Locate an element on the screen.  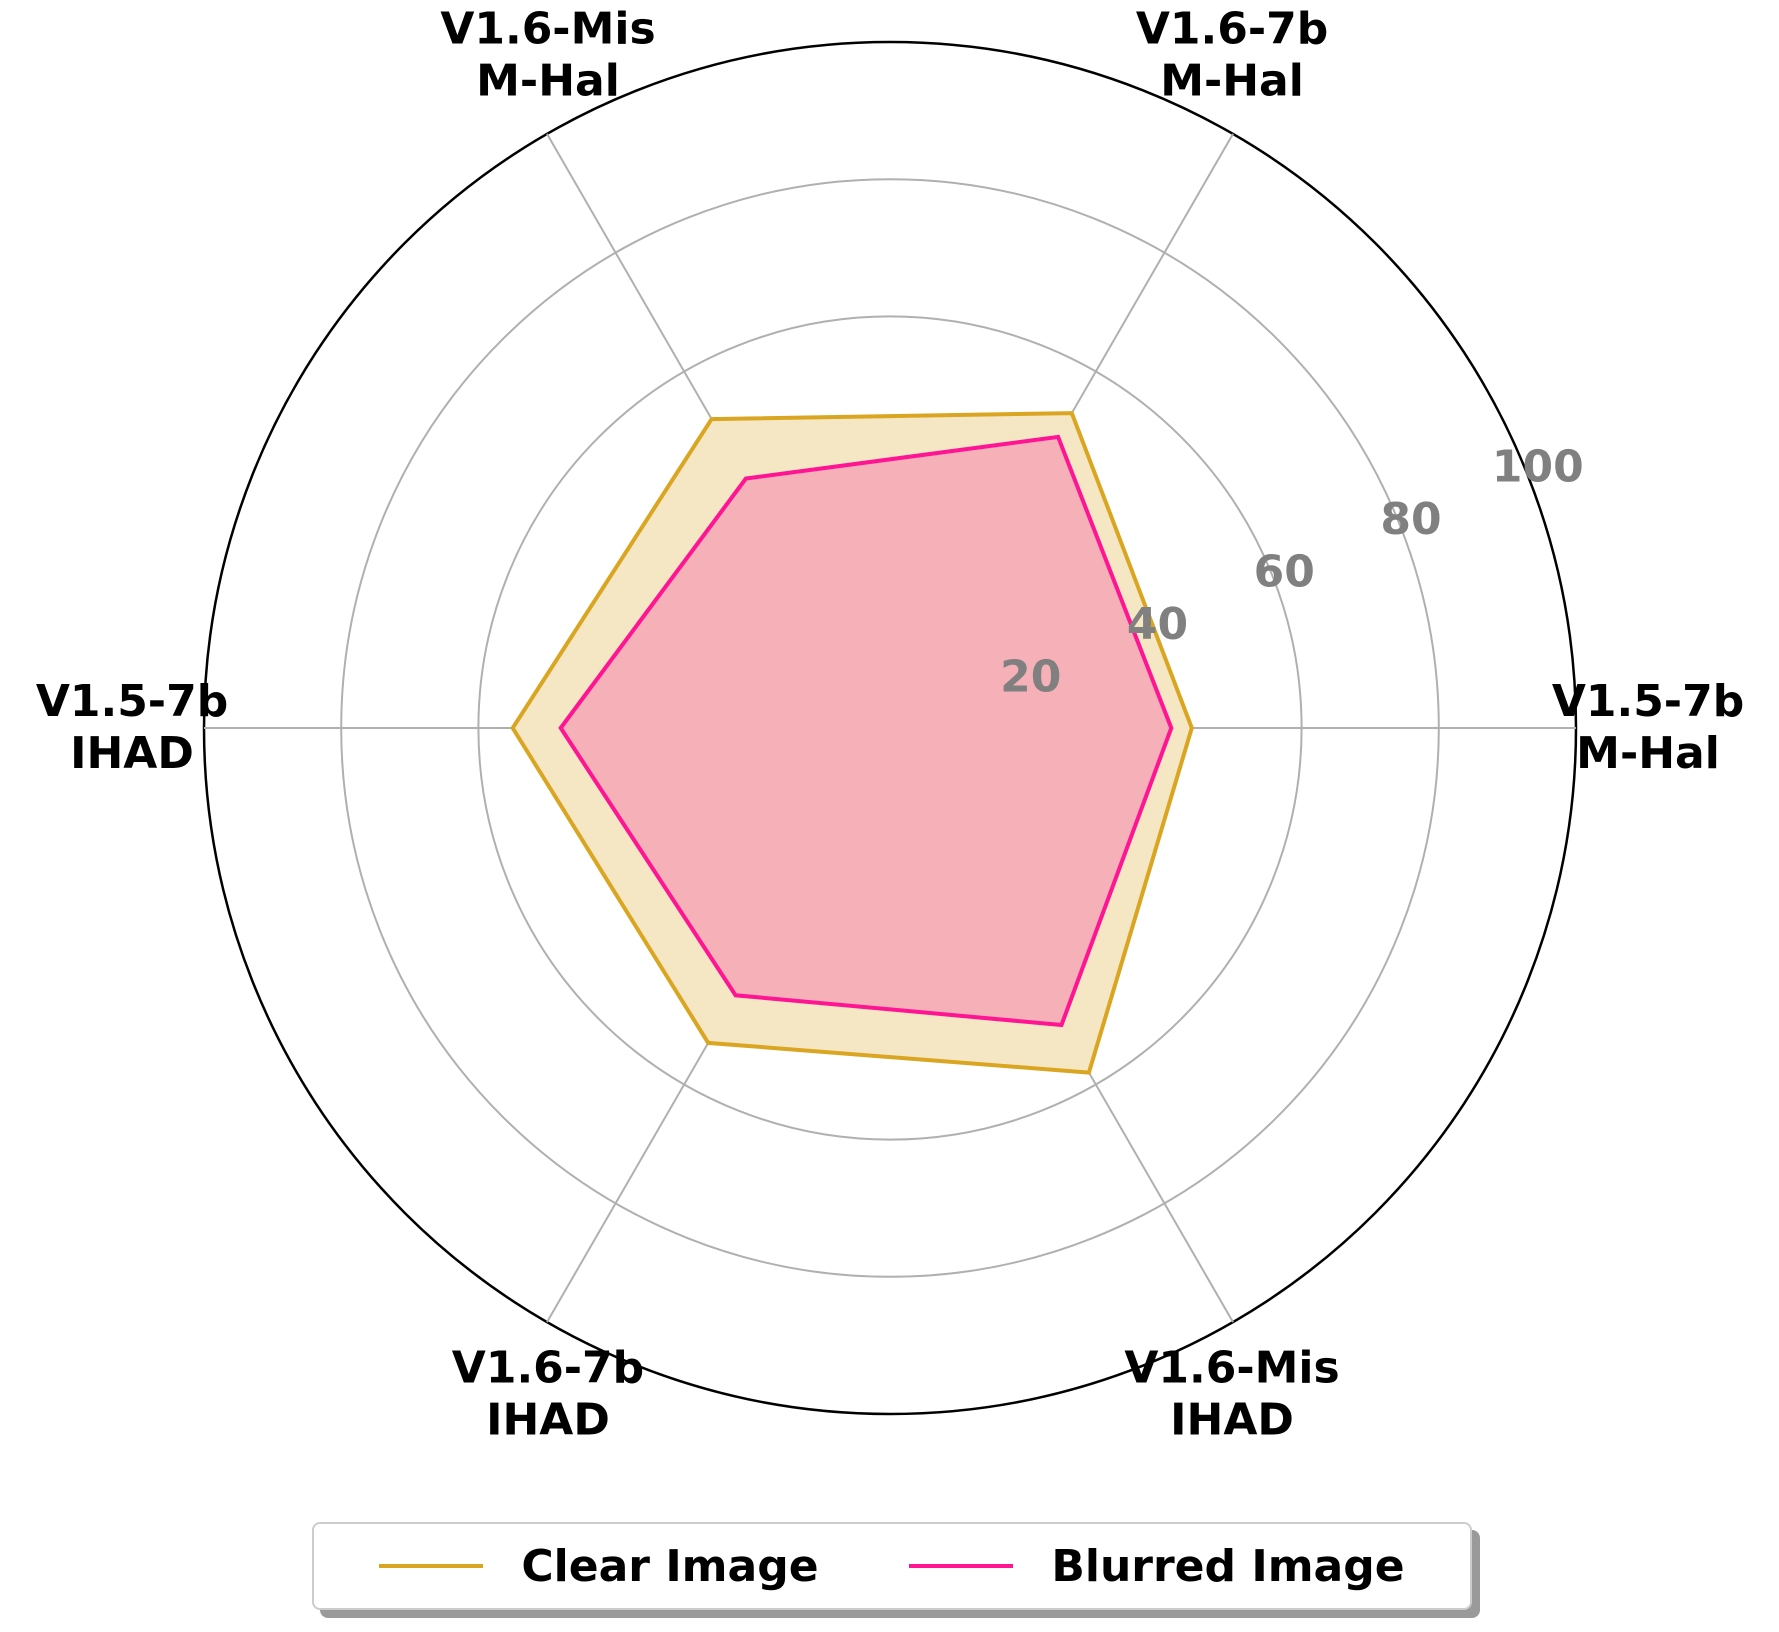
axis-label-5-line-0: V1.6-Mis is located at coordinates (1231, 1367).